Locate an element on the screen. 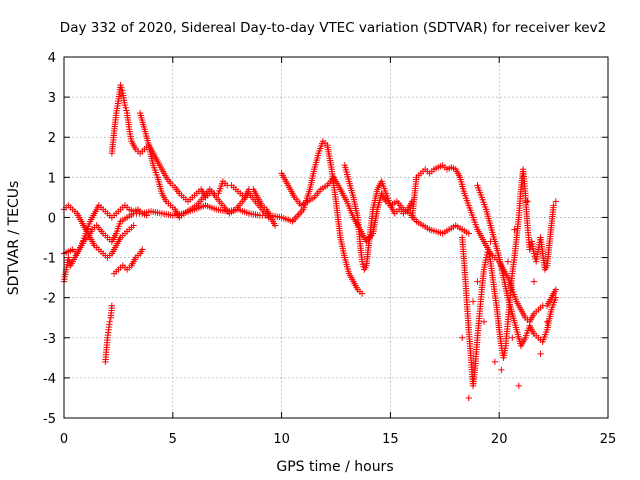 The image size is (640, 480). y-tick-label: 0 is located at coordinates (52, 218).